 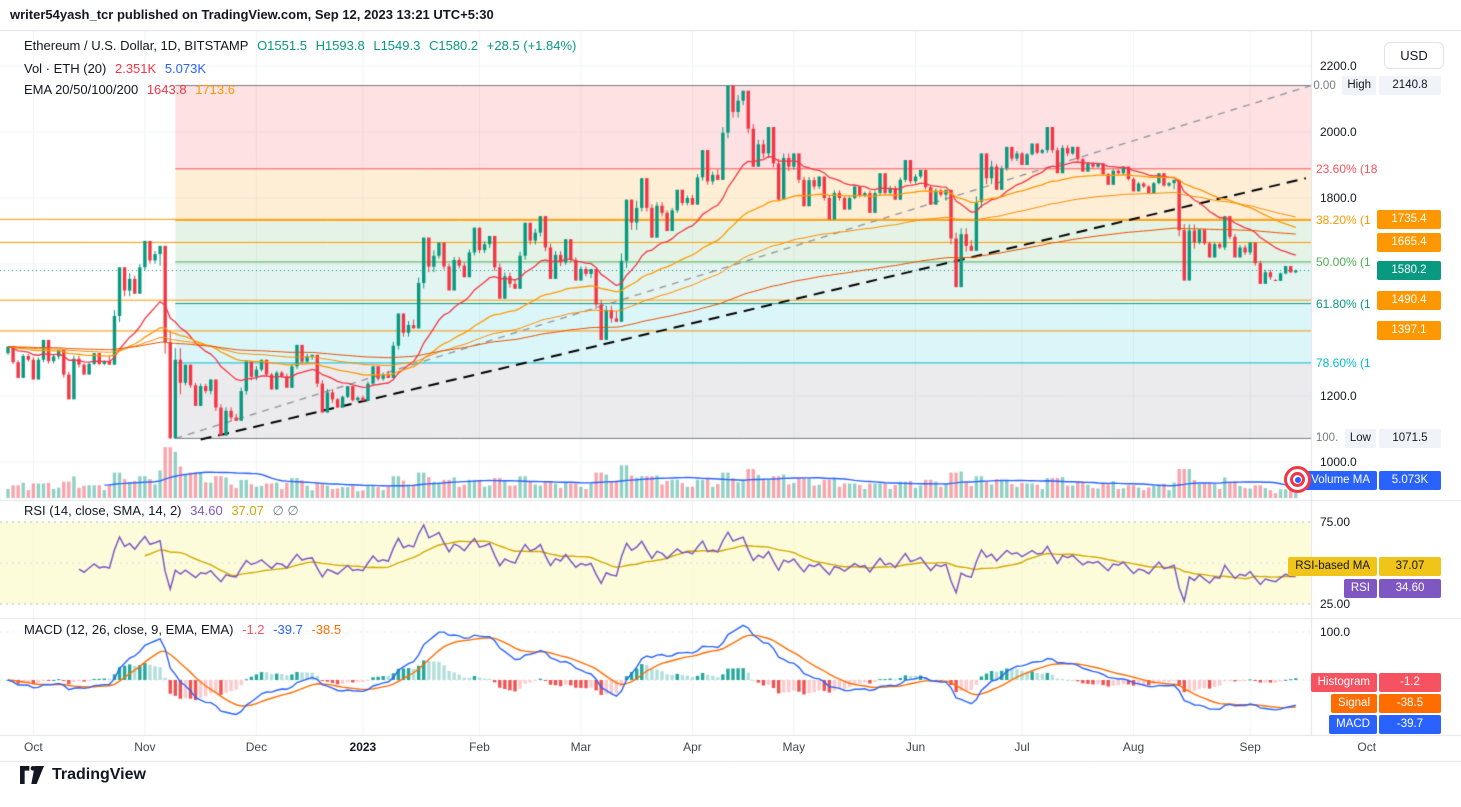 What do you see at coordinates (136, 45) in the screenshot?
I see `symbol-title: Ethereum / U.S. Dollar, 1D, BITSTAMP` at bounding box center [136, 45].